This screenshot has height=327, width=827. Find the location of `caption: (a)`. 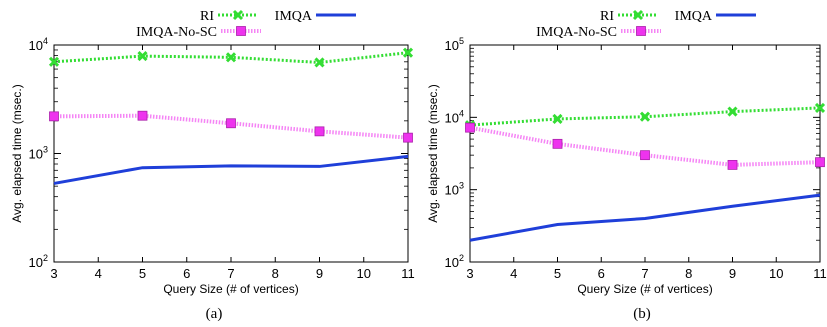

caption: (a) is located at coordinates (214, 314).